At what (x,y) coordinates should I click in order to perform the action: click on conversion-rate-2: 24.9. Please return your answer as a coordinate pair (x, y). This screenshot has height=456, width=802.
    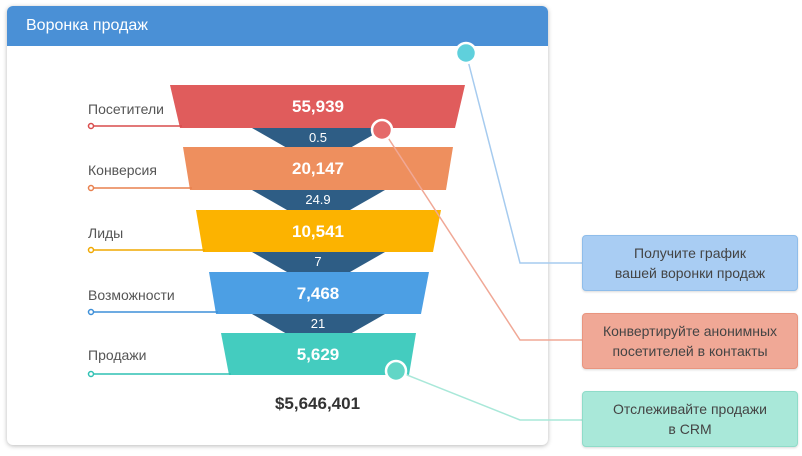
    Looking at the image, I should click on (318, 199).